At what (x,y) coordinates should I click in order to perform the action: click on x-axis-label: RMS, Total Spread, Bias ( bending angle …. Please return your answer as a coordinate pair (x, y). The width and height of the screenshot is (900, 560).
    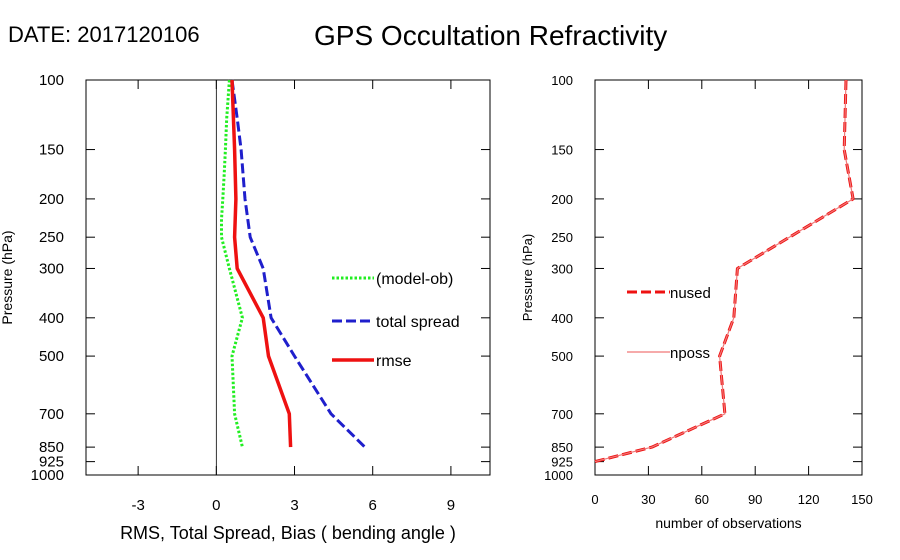
    Looking at the image, I should click on (288, 533).